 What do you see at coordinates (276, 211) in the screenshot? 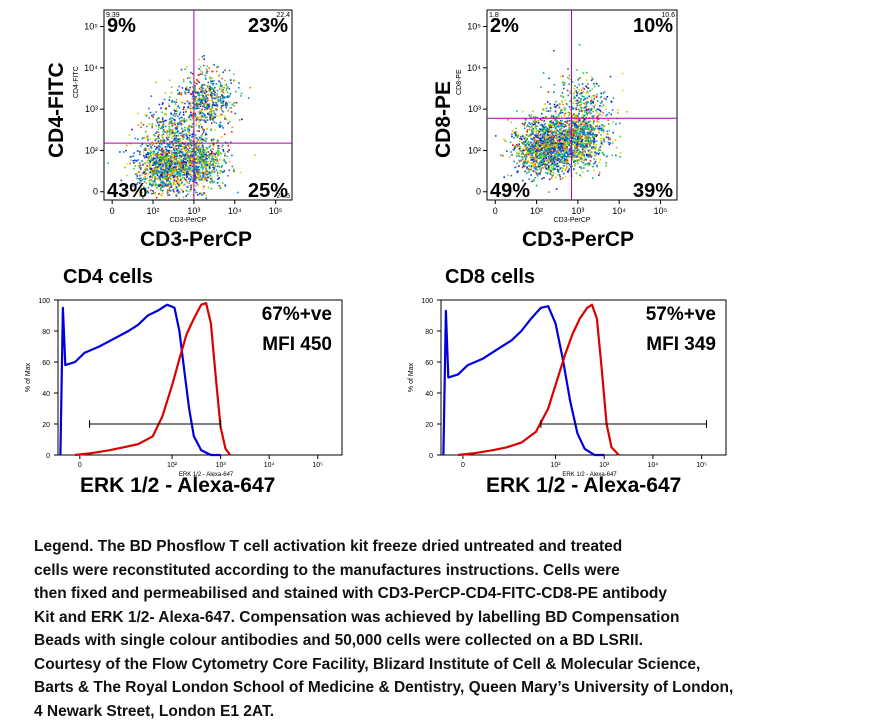
I see `x-tick-label: 10⁵` at bounding box center [276, 211].